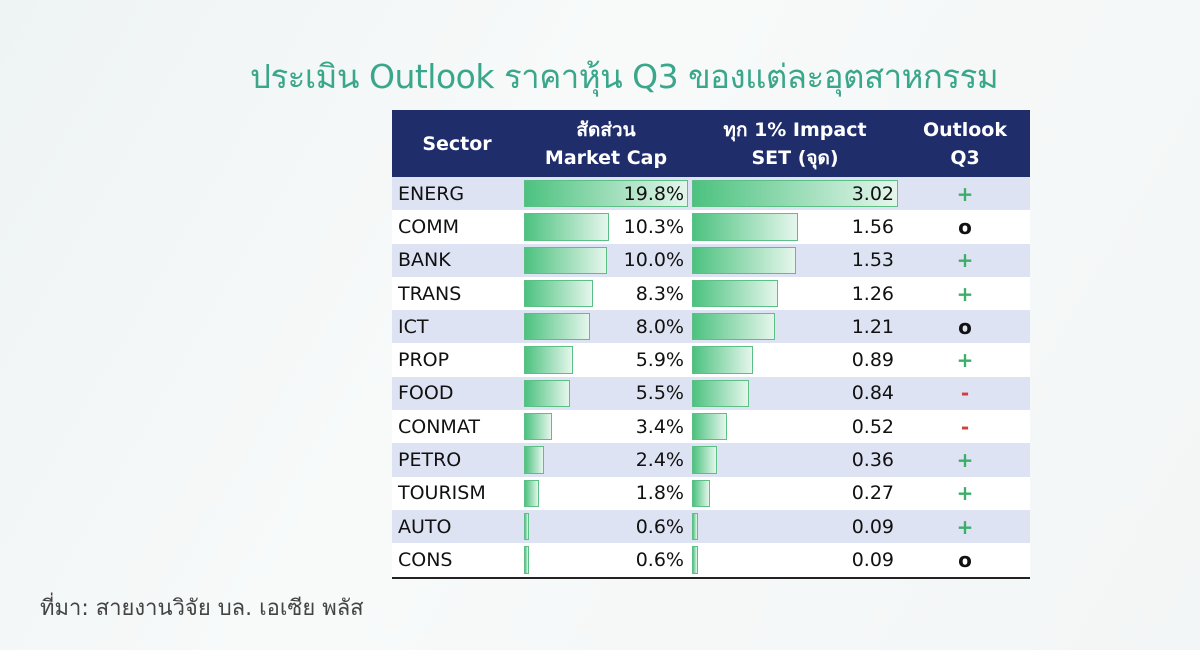 This screenshot has height=650, width=1200. What do you see at coordinates (457, 526) in the screenshot?
I see `sector-name: AUTO` at bounding box center [457, 526].